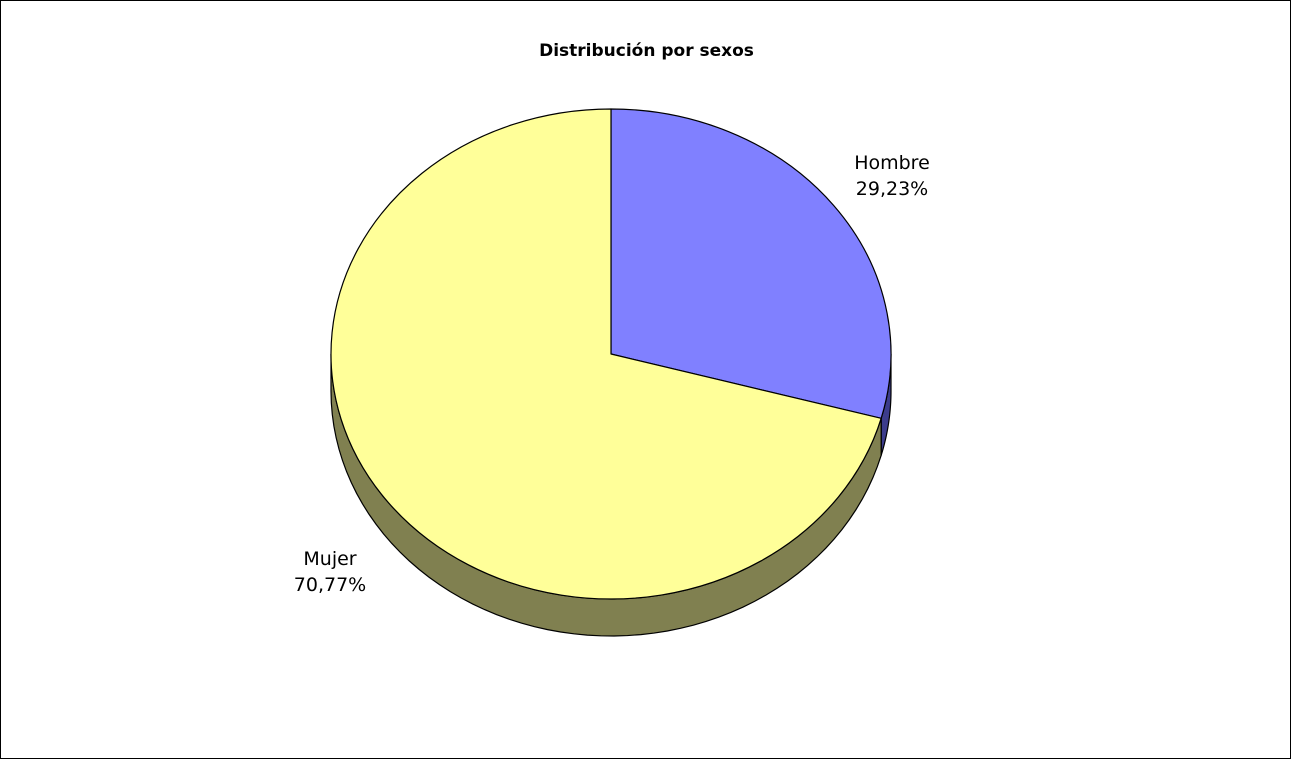 The height and width of the screenshot is (759, 1291). Describe the element at coordinates (330, 585) in the screenshot. I see `slice-value-mujer: 70,77%` at that location.